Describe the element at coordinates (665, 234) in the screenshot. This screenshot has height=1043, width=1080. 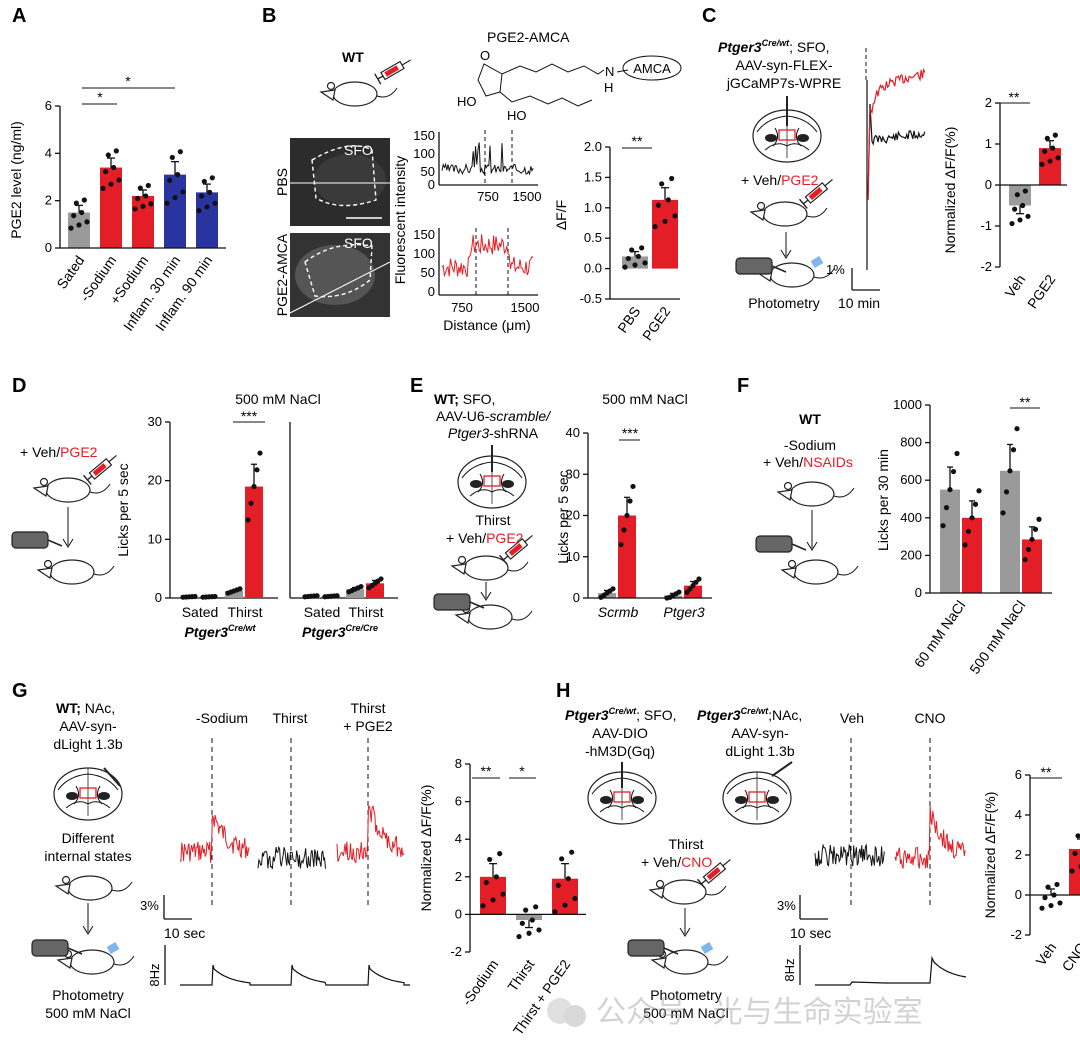
I see `bar-pge2` at that location.